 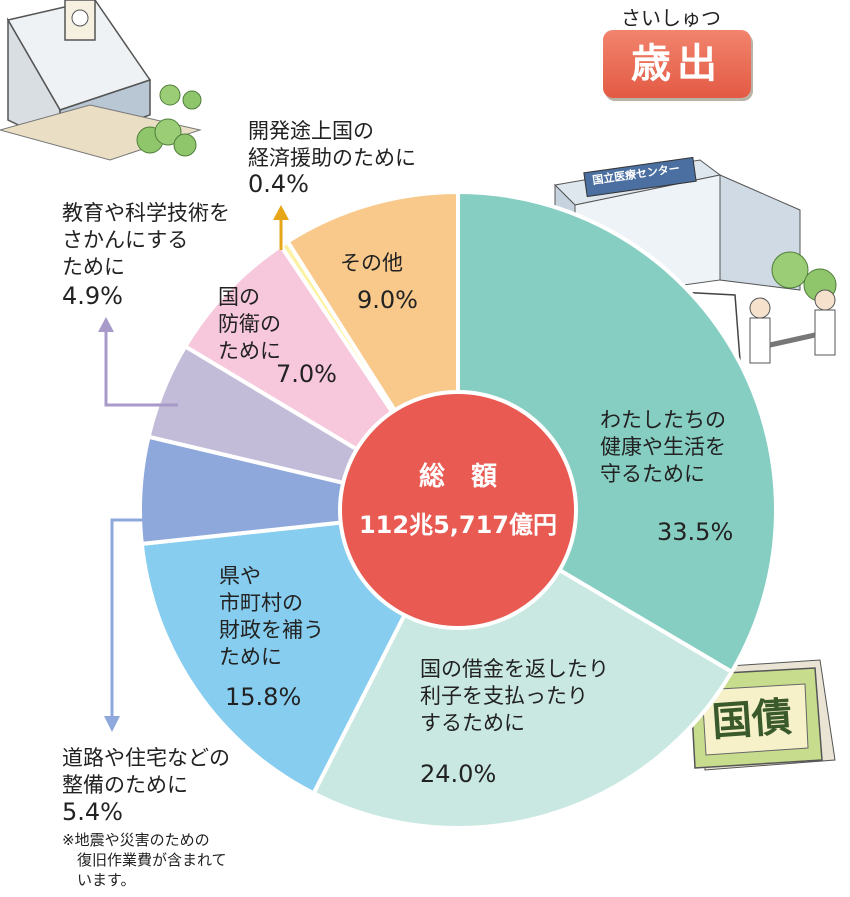 What do you see at coordinates (101, 80) in the screenshot?
I see `school-illustration` at bounding box center [101, 80].